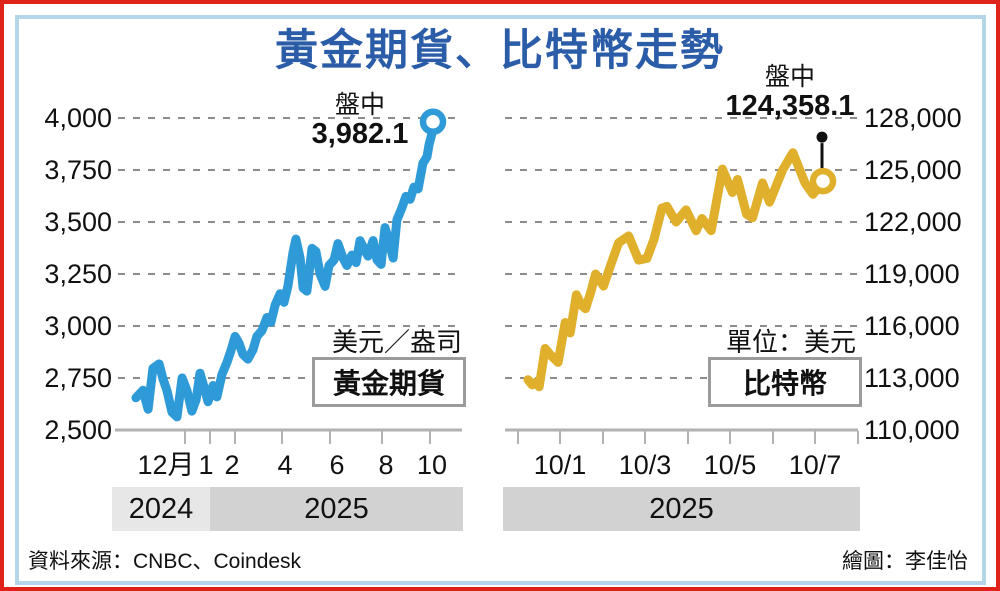 This screenshot has height=591, width=1000. What do you see at coordinates (165, 561) in the screenshot?
I see `source-credit: 資料來源：CNBC、Coindesk` at bounding box center [165, 561].